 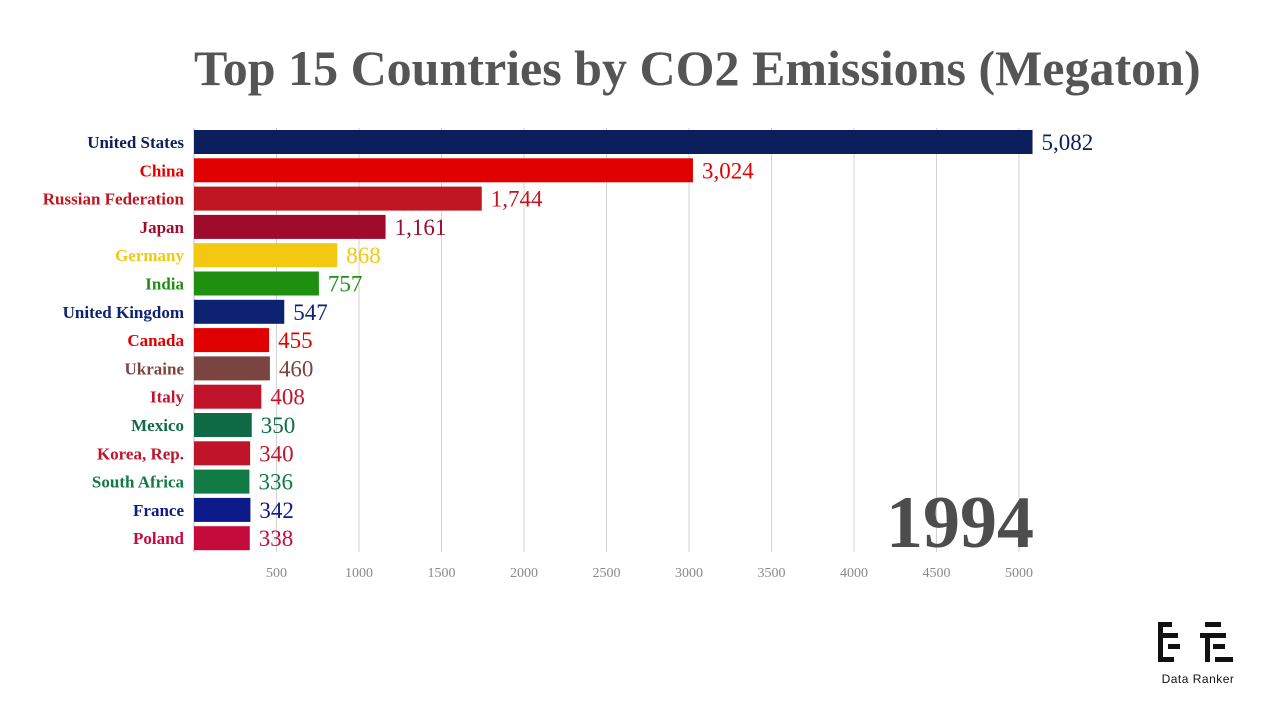 I want to click on category-label: Poland, so click(x=159, y=538).